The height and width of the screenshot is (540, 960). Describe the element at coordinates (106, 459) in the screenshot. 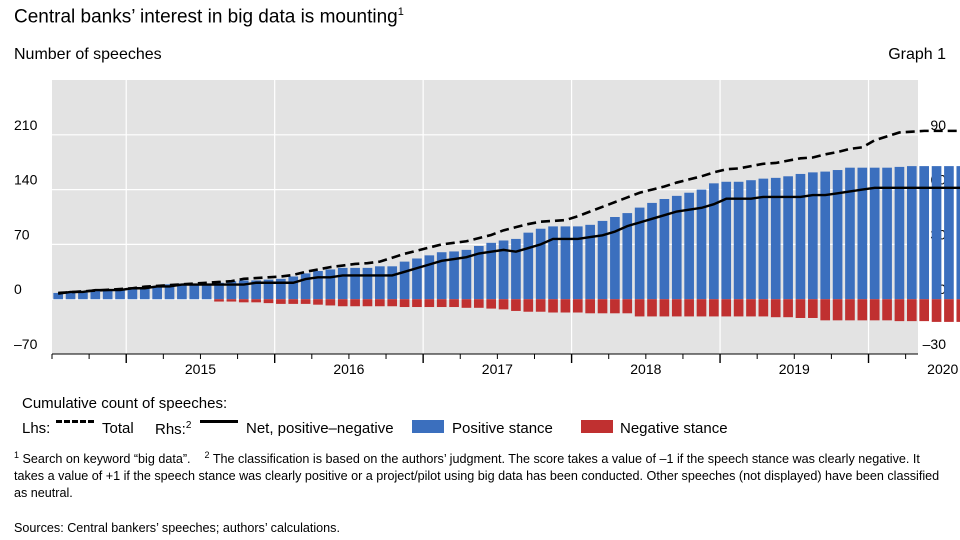

I see `footnote-1-text: Search on keyword “big data”.` at that location.